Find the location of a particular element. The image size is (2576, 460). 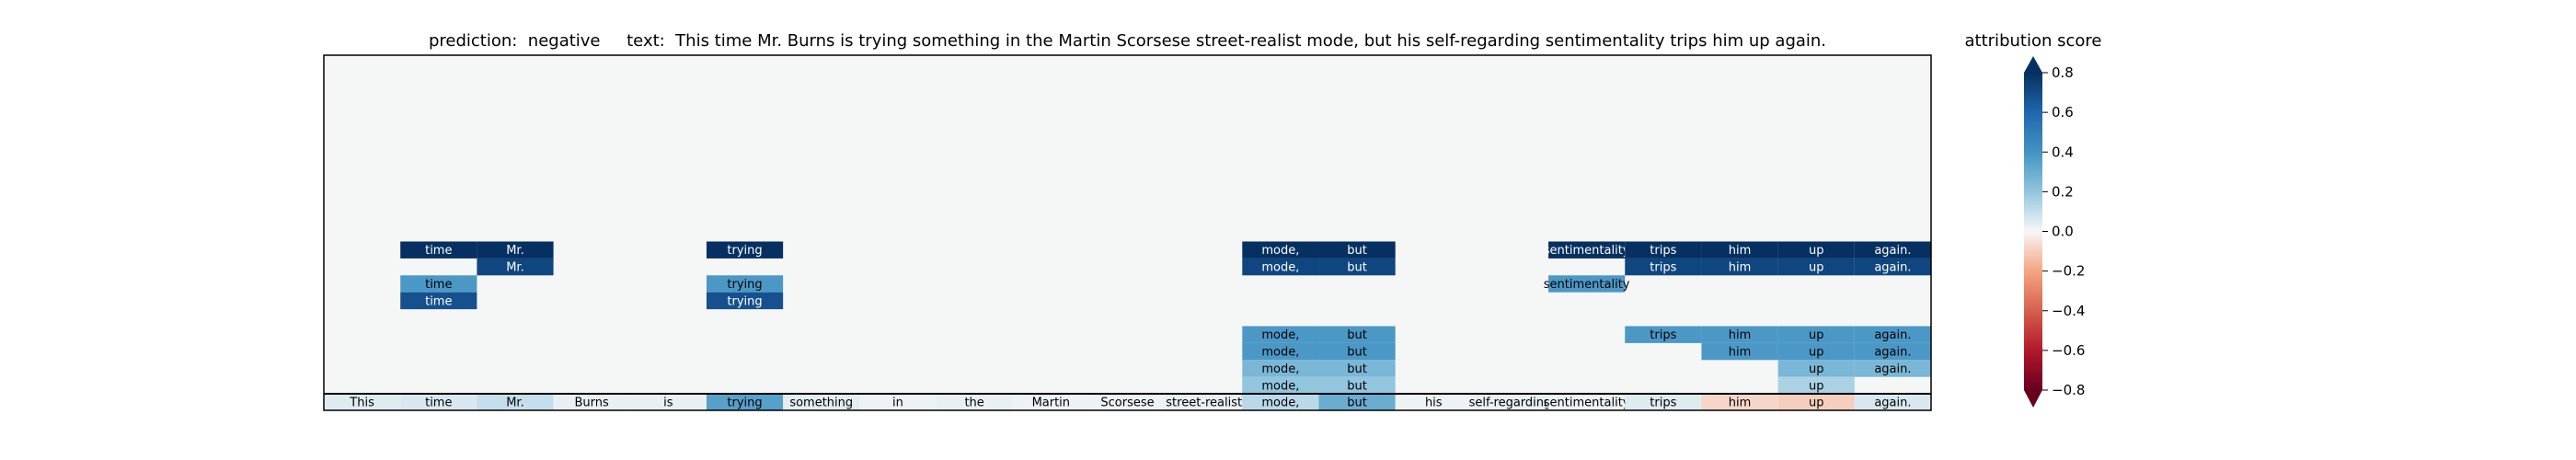

row-3-token-5-cell is located at coordinates (745, 301).